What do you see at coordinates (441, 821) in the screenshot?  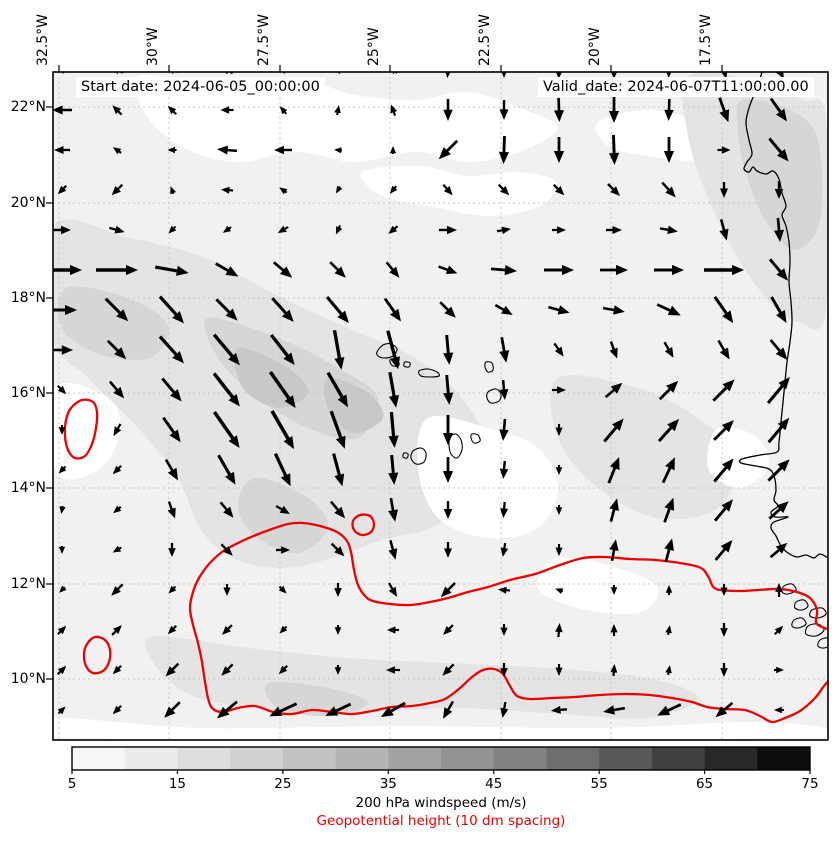 I see `colorbar-label-geopotential: Geopotential height (10 dm spacing)` at bounding box center [441, 821].